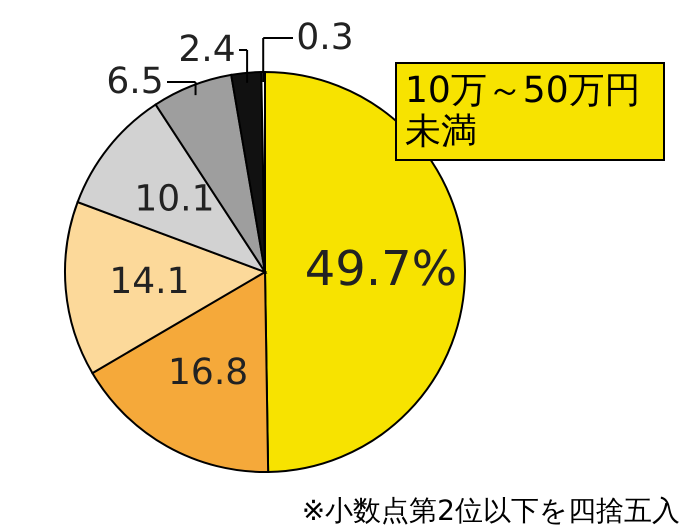 Image resolution: width=682 pixels, height=530 pixels. Describe the element at coordinates (208, 373) in the screenshot. I see `data-label: 16.8` at that location.